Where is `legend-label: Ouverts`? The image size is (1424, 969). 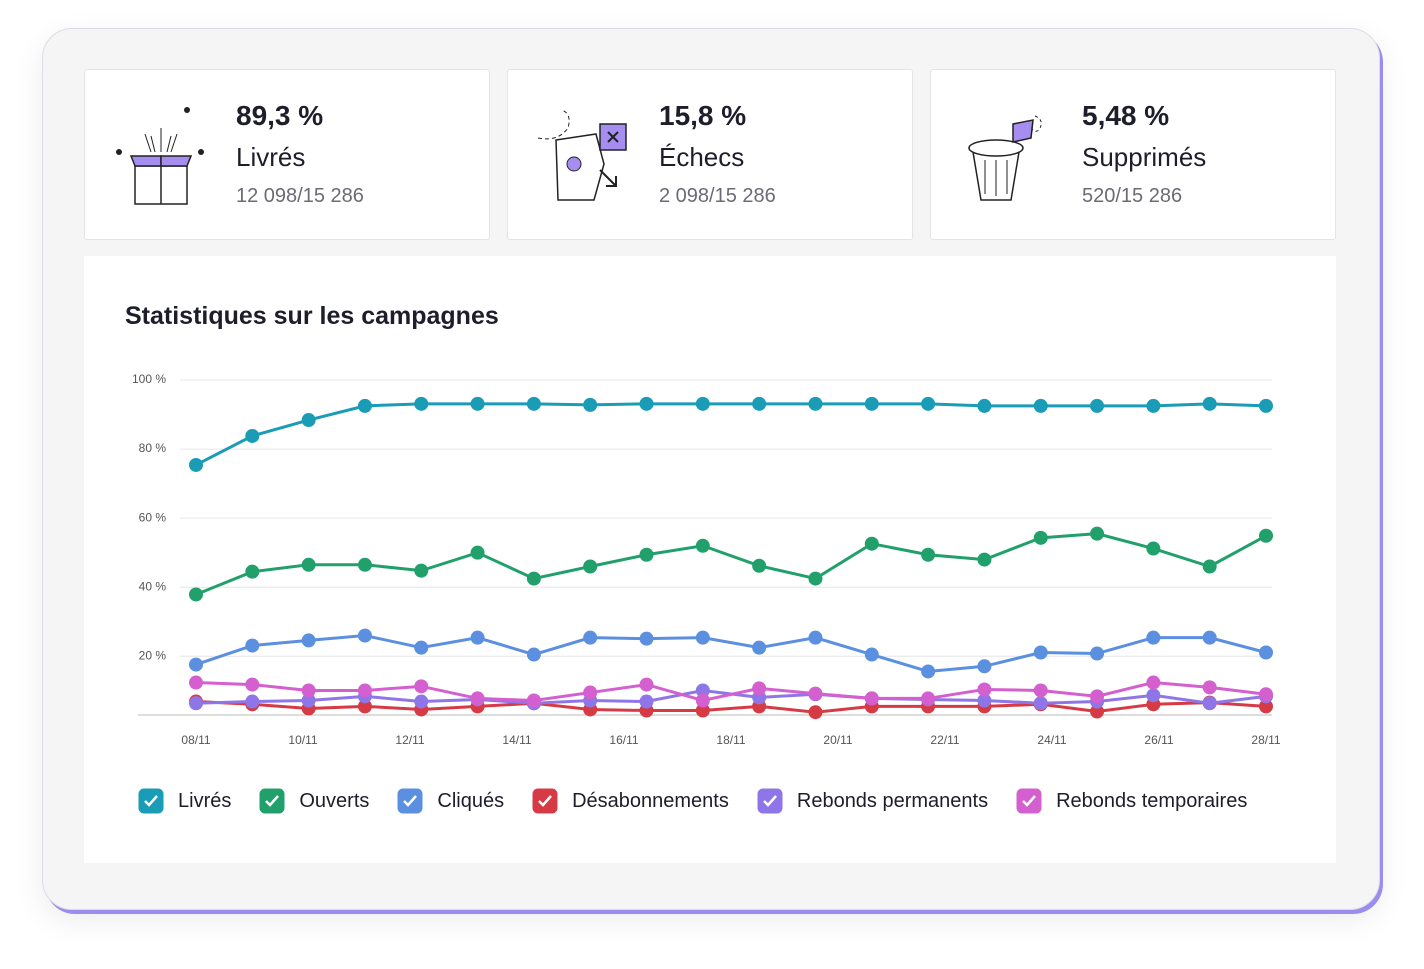
legend-label: Ouverts is located at coordinates (334, 800).